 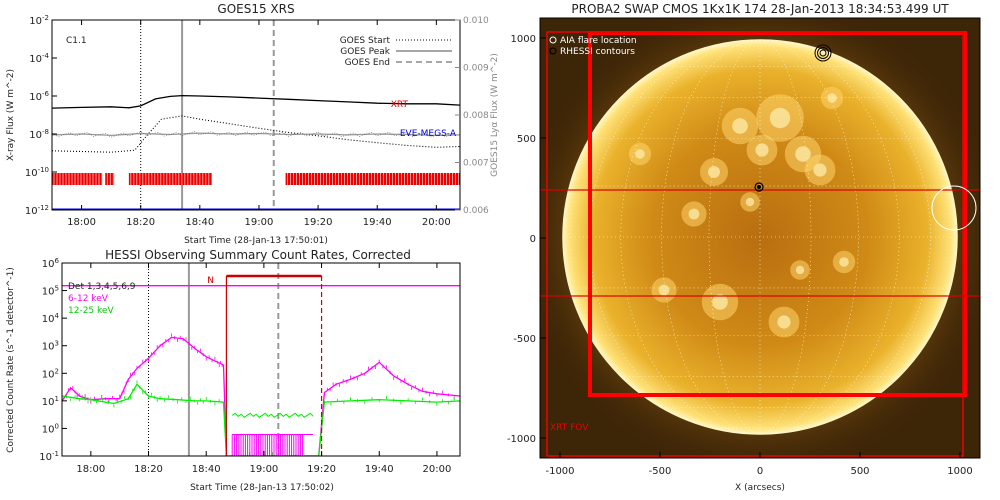 What do you see at coordinates (102, 287) in the screenshot?
I see `legend-detectors: Det 1,3,4,5,6,9` at bounding box center [102, 287].